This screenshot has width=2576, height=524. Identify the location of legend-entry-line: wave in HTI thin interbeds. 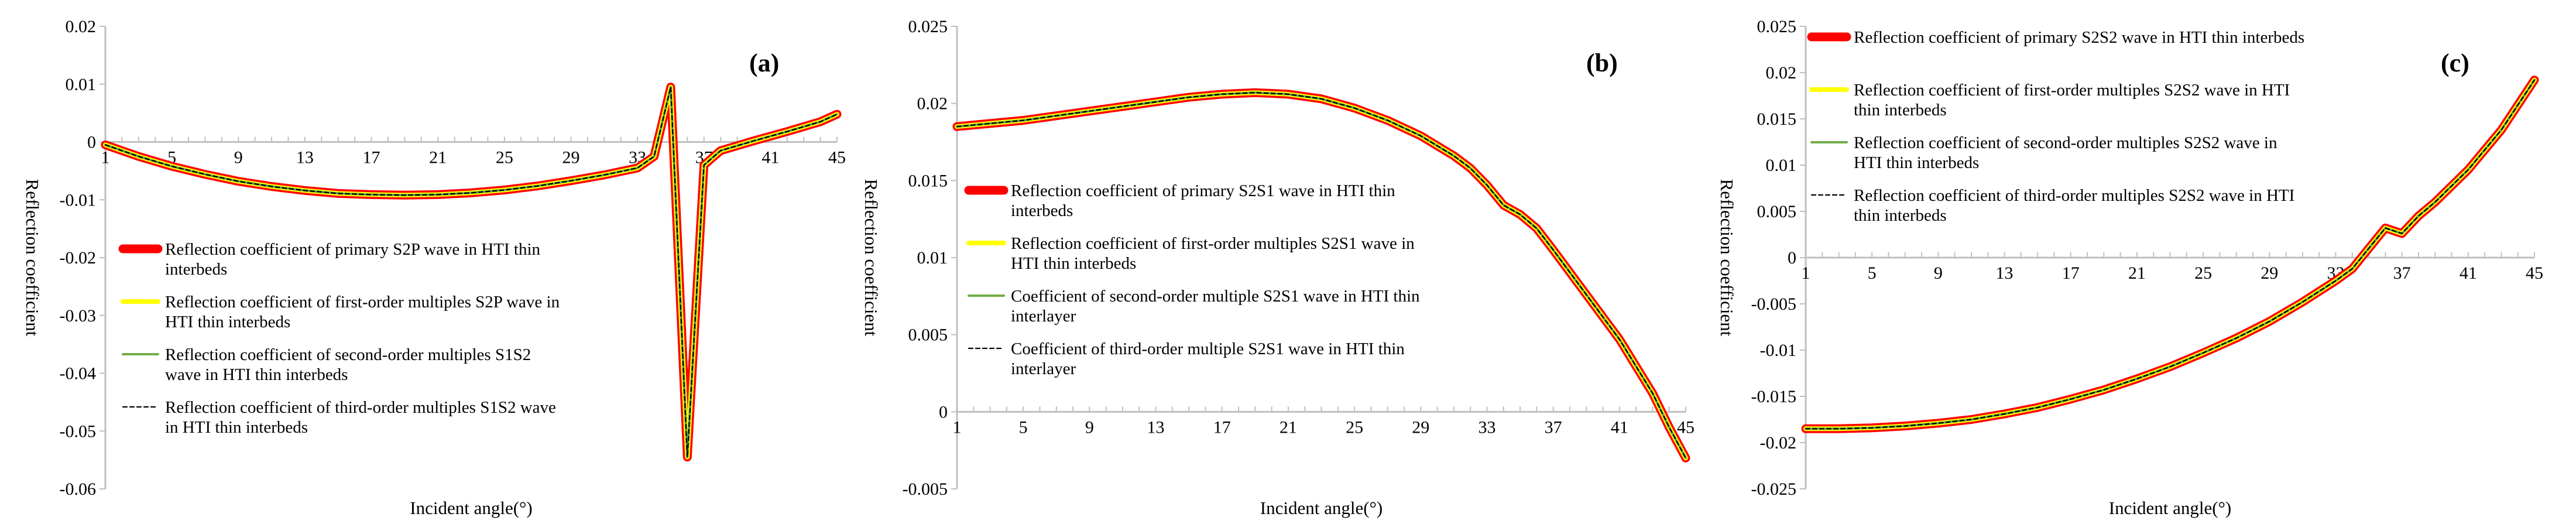
(256, 375).